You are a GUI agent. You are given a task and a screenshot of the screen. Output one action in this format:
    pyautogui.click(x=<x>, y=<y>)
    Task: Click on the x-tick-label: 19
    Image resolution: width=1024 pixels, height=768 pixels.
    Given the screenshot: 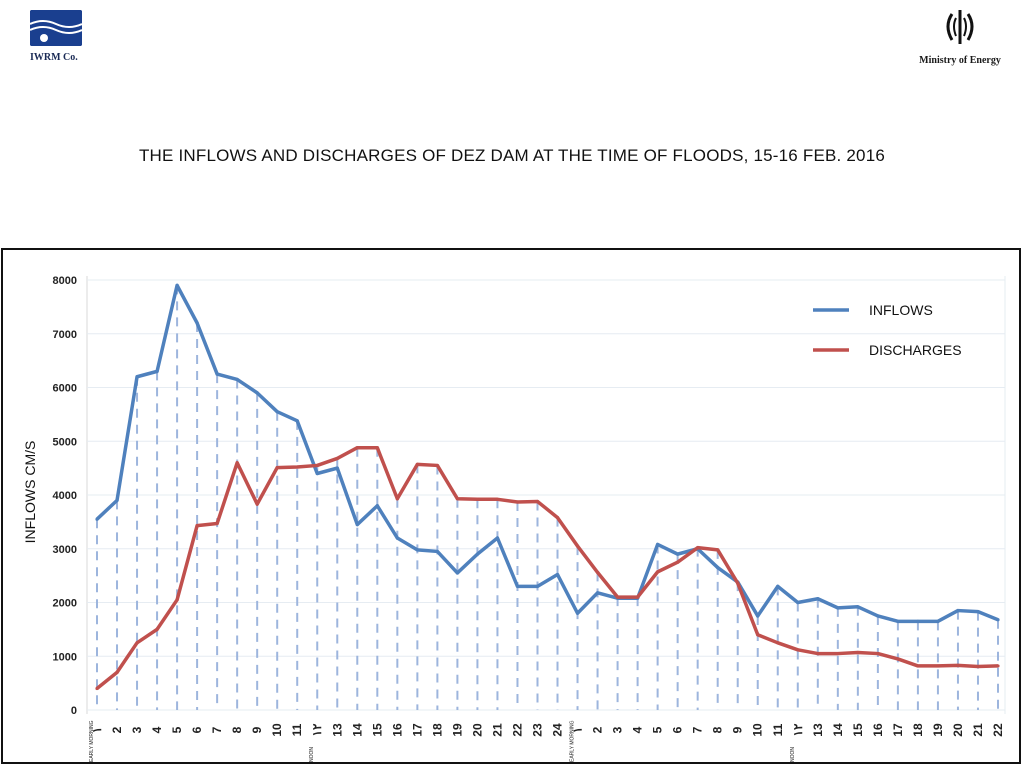 What is the action you would take?
    pyautogui.click(x=938, y=730)
    